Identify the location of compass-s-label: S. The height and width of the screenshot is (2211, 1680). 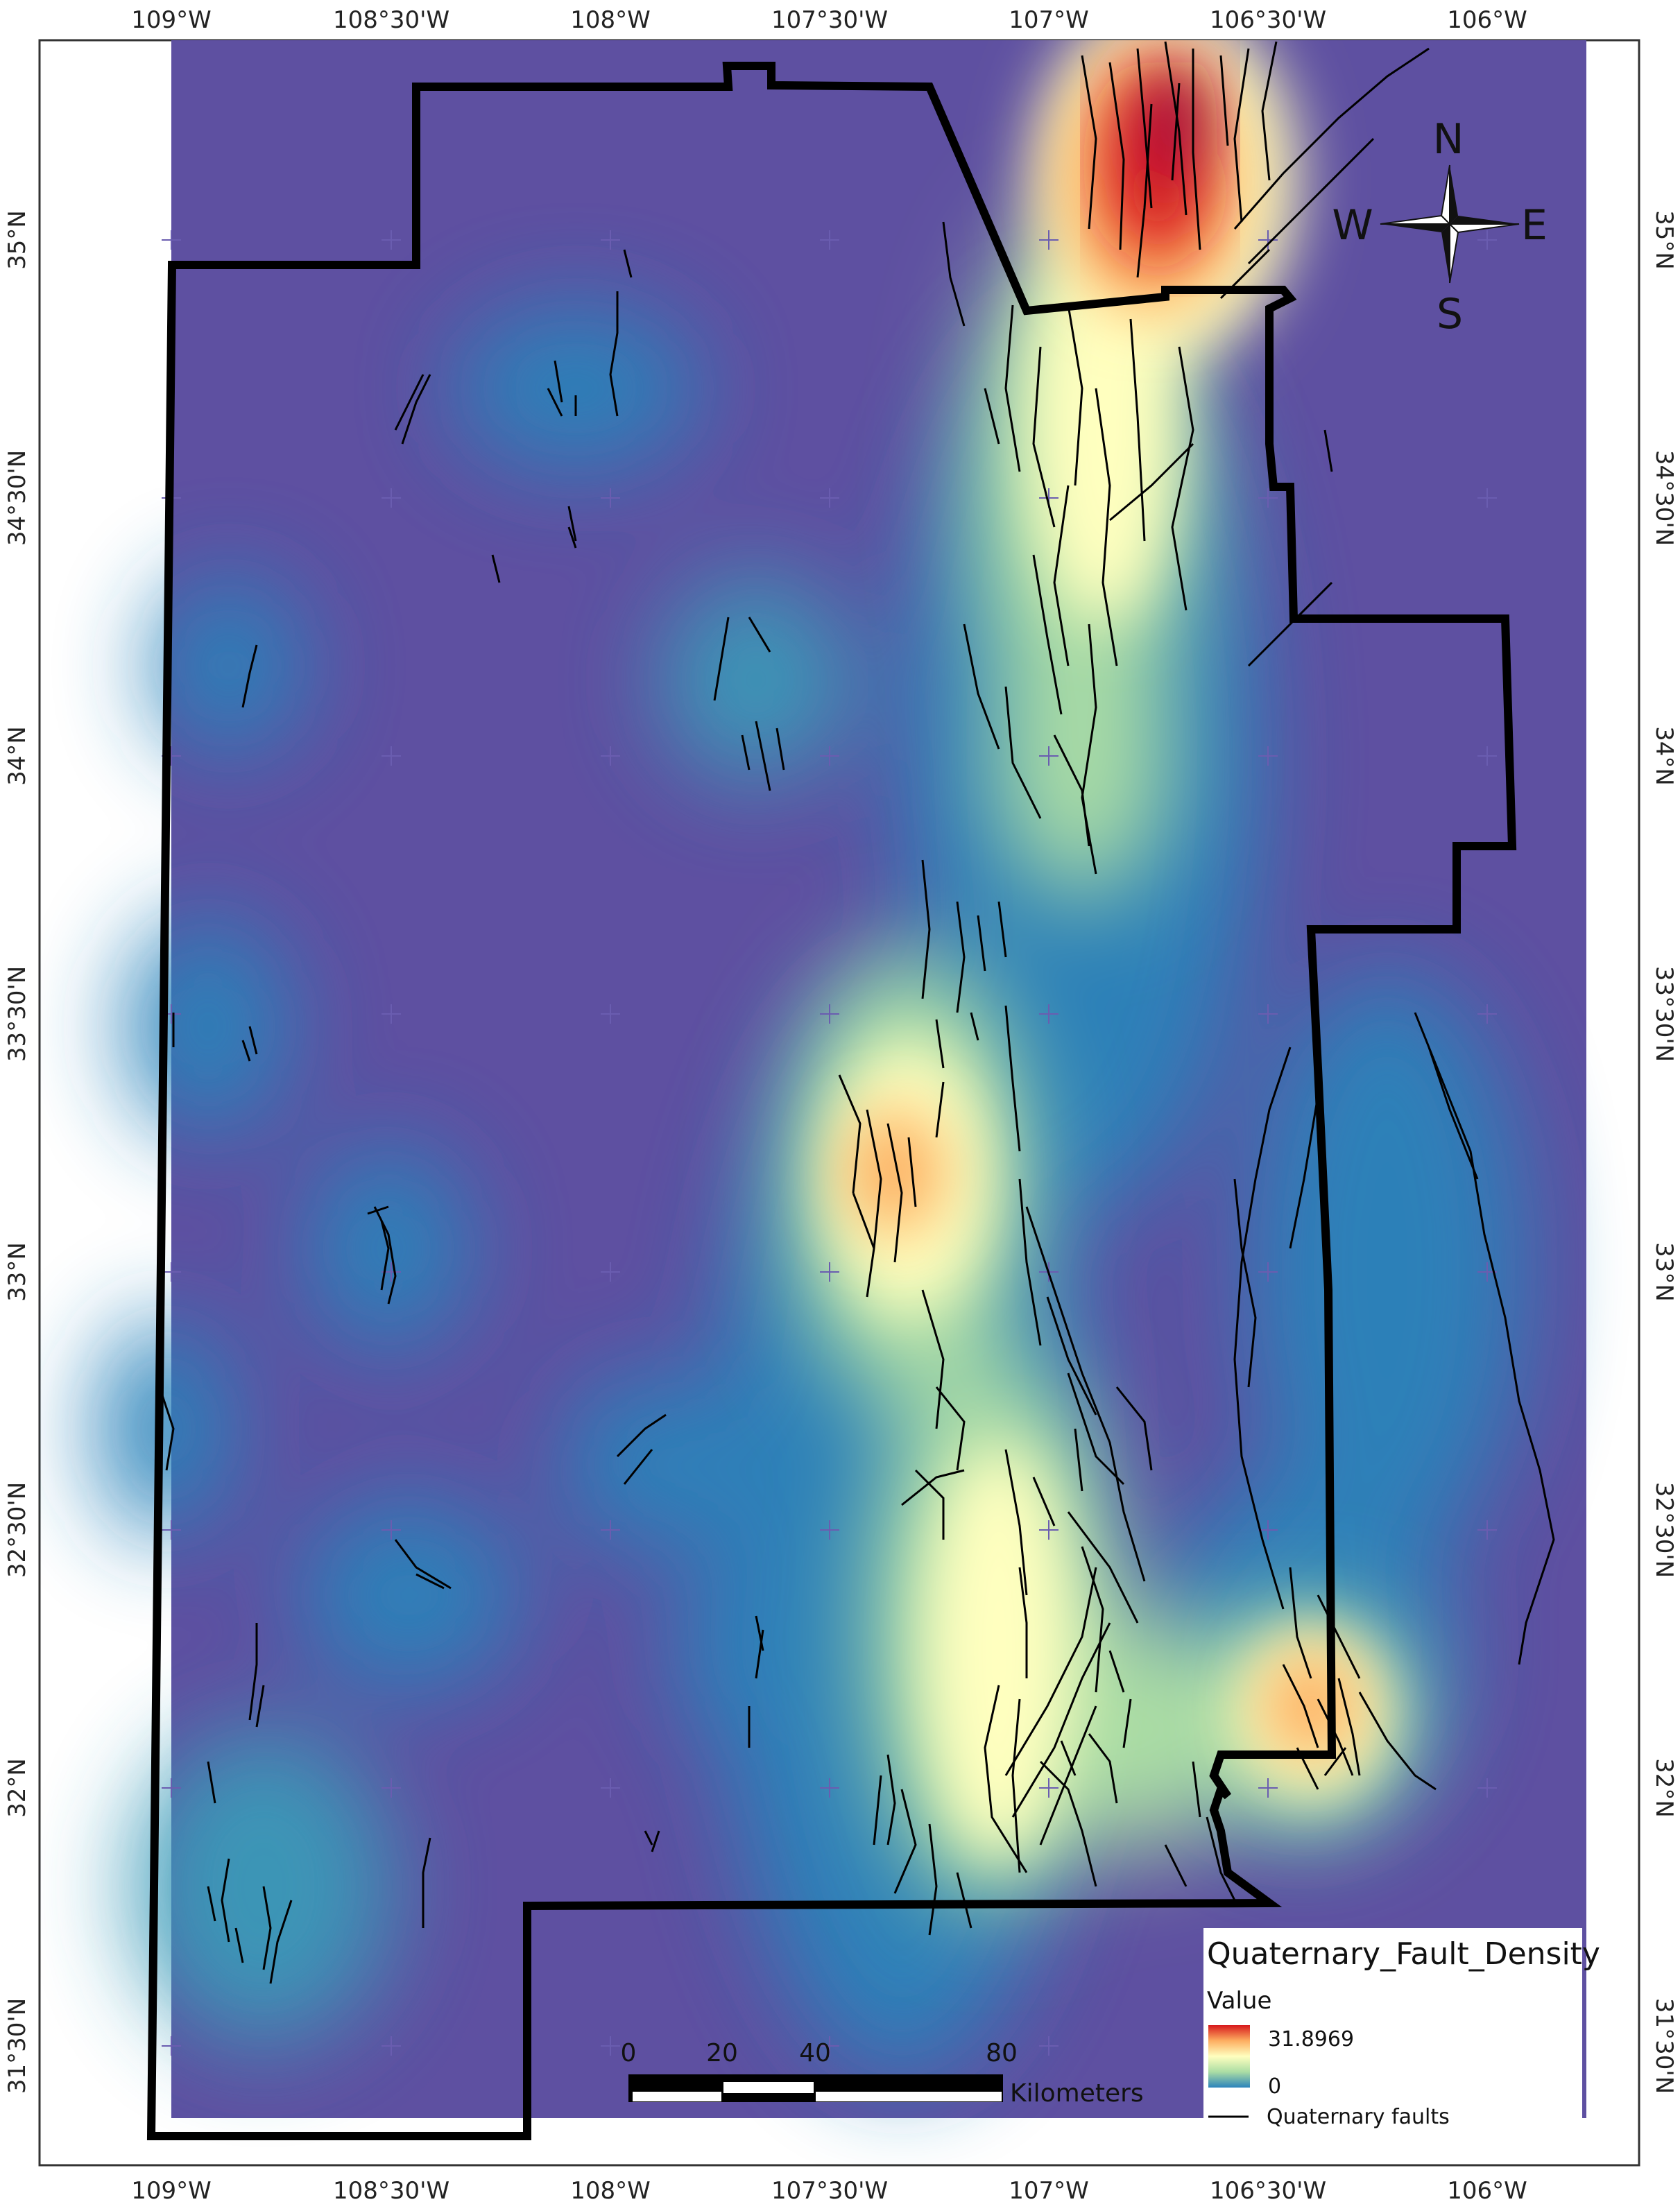
(1450, 314).